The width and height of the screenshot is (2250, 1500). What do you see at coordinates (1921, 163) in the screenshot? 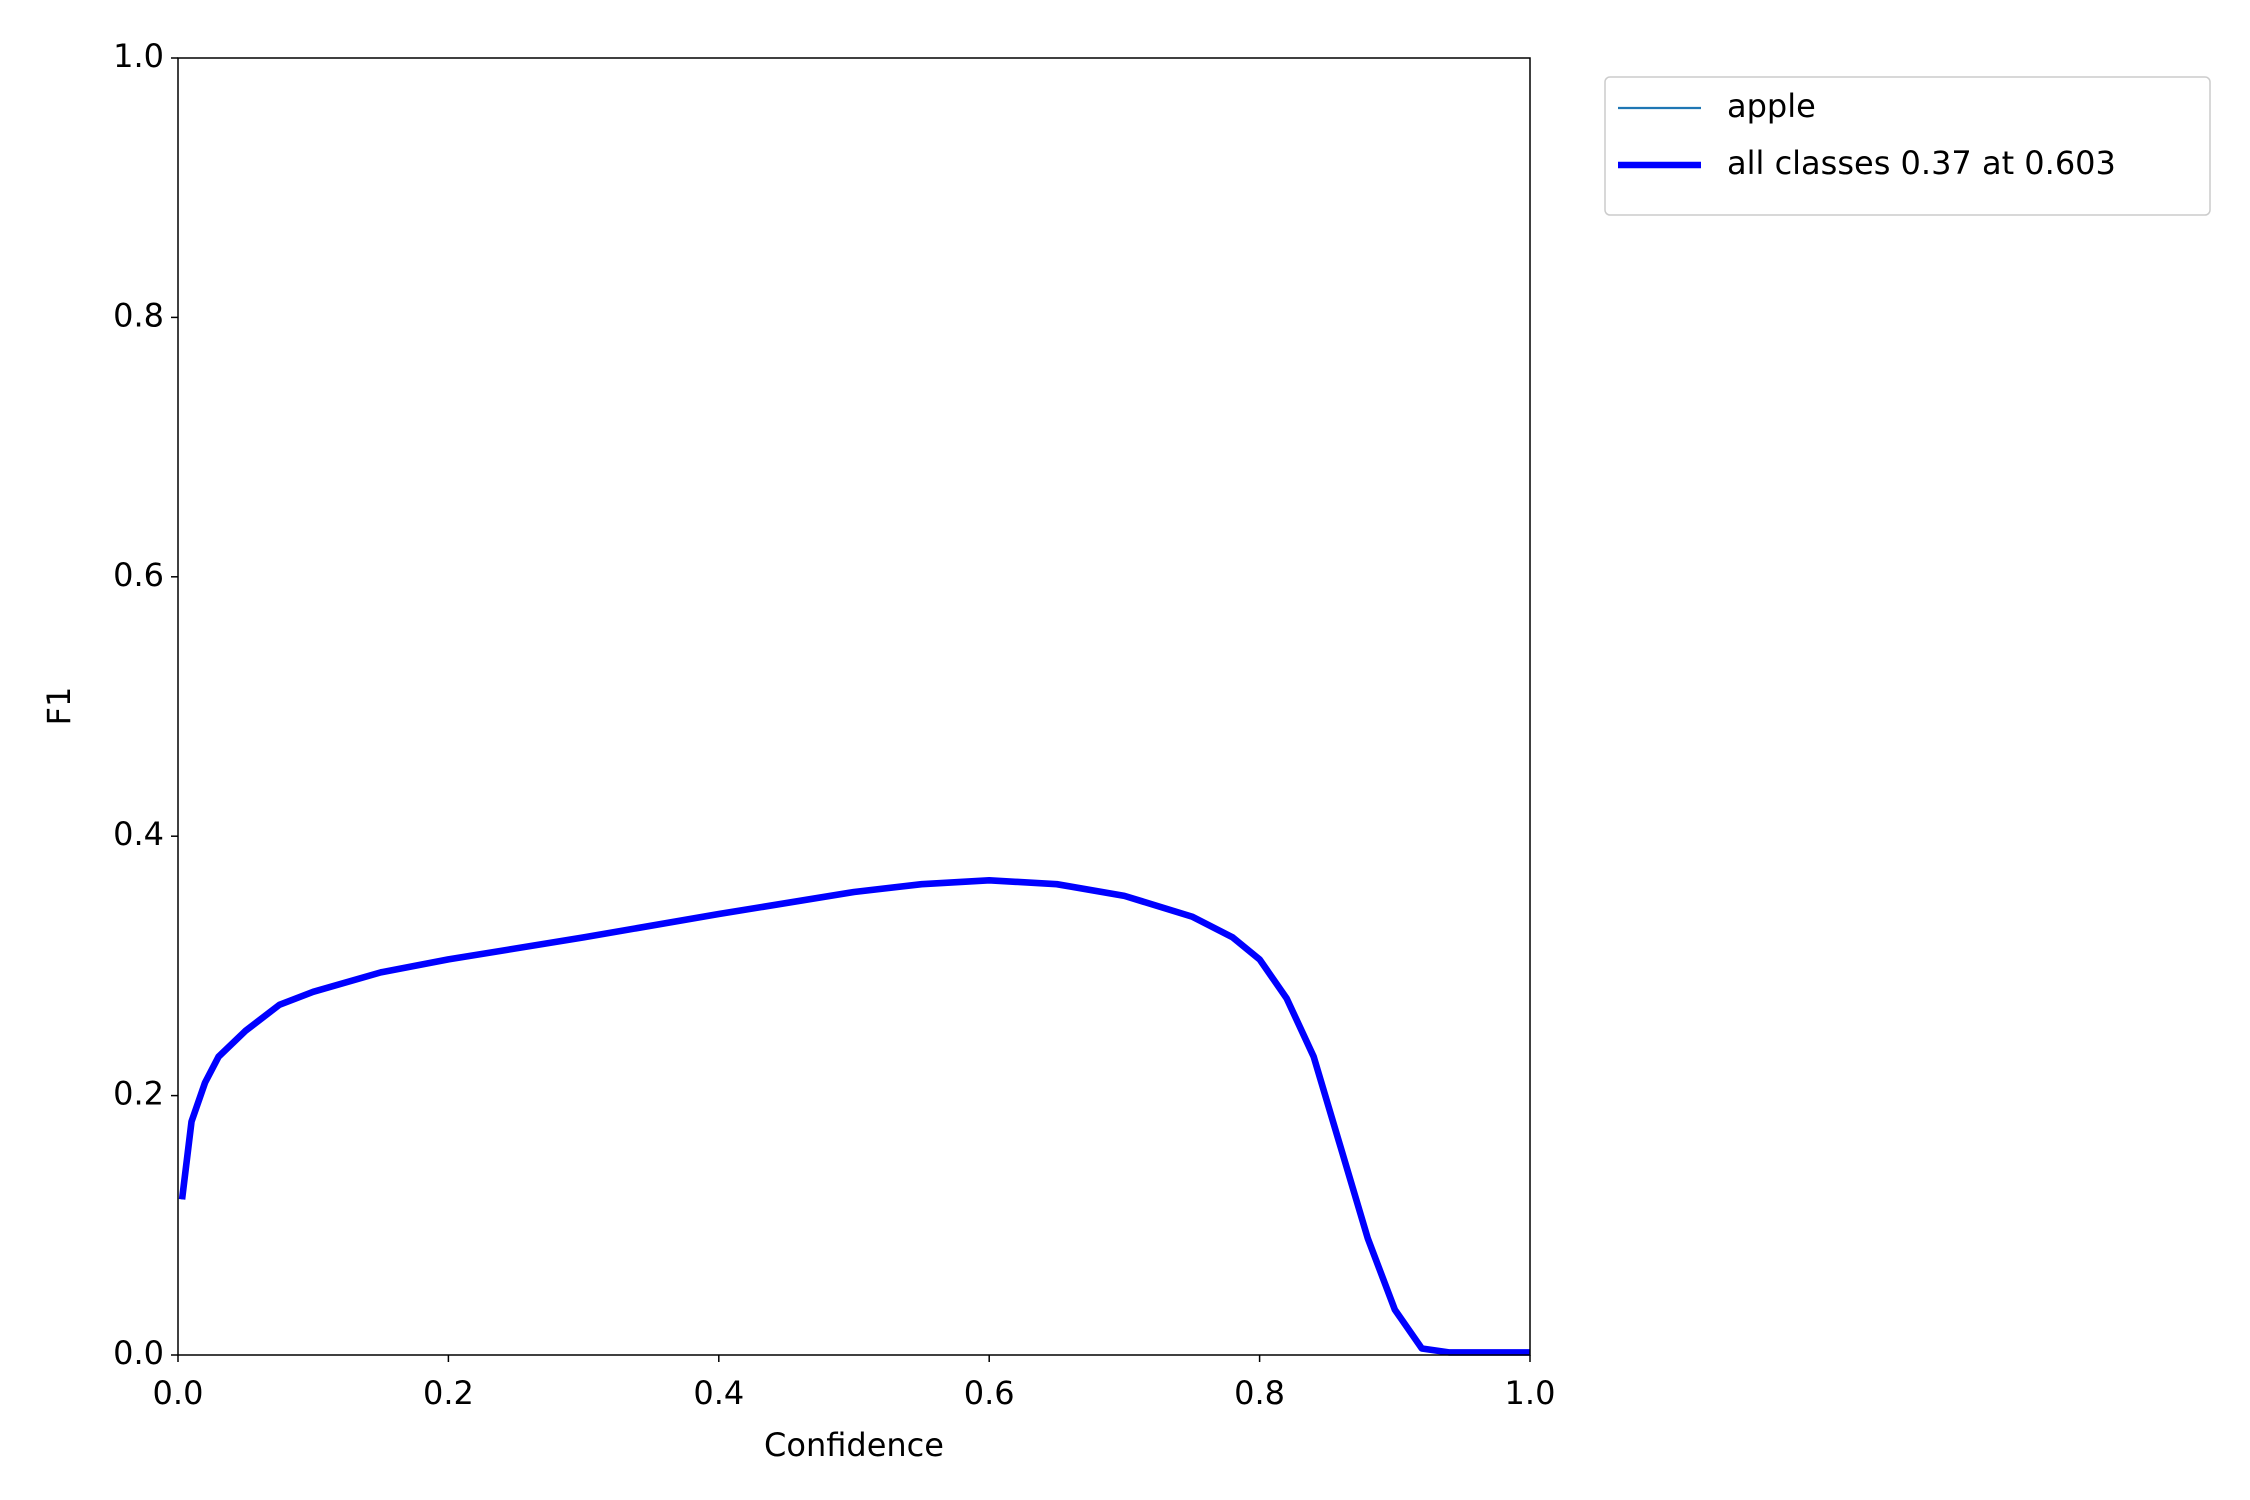
I see `legend-label: all classes 0.37 at 0.603` at bounding box center [1921, 163].